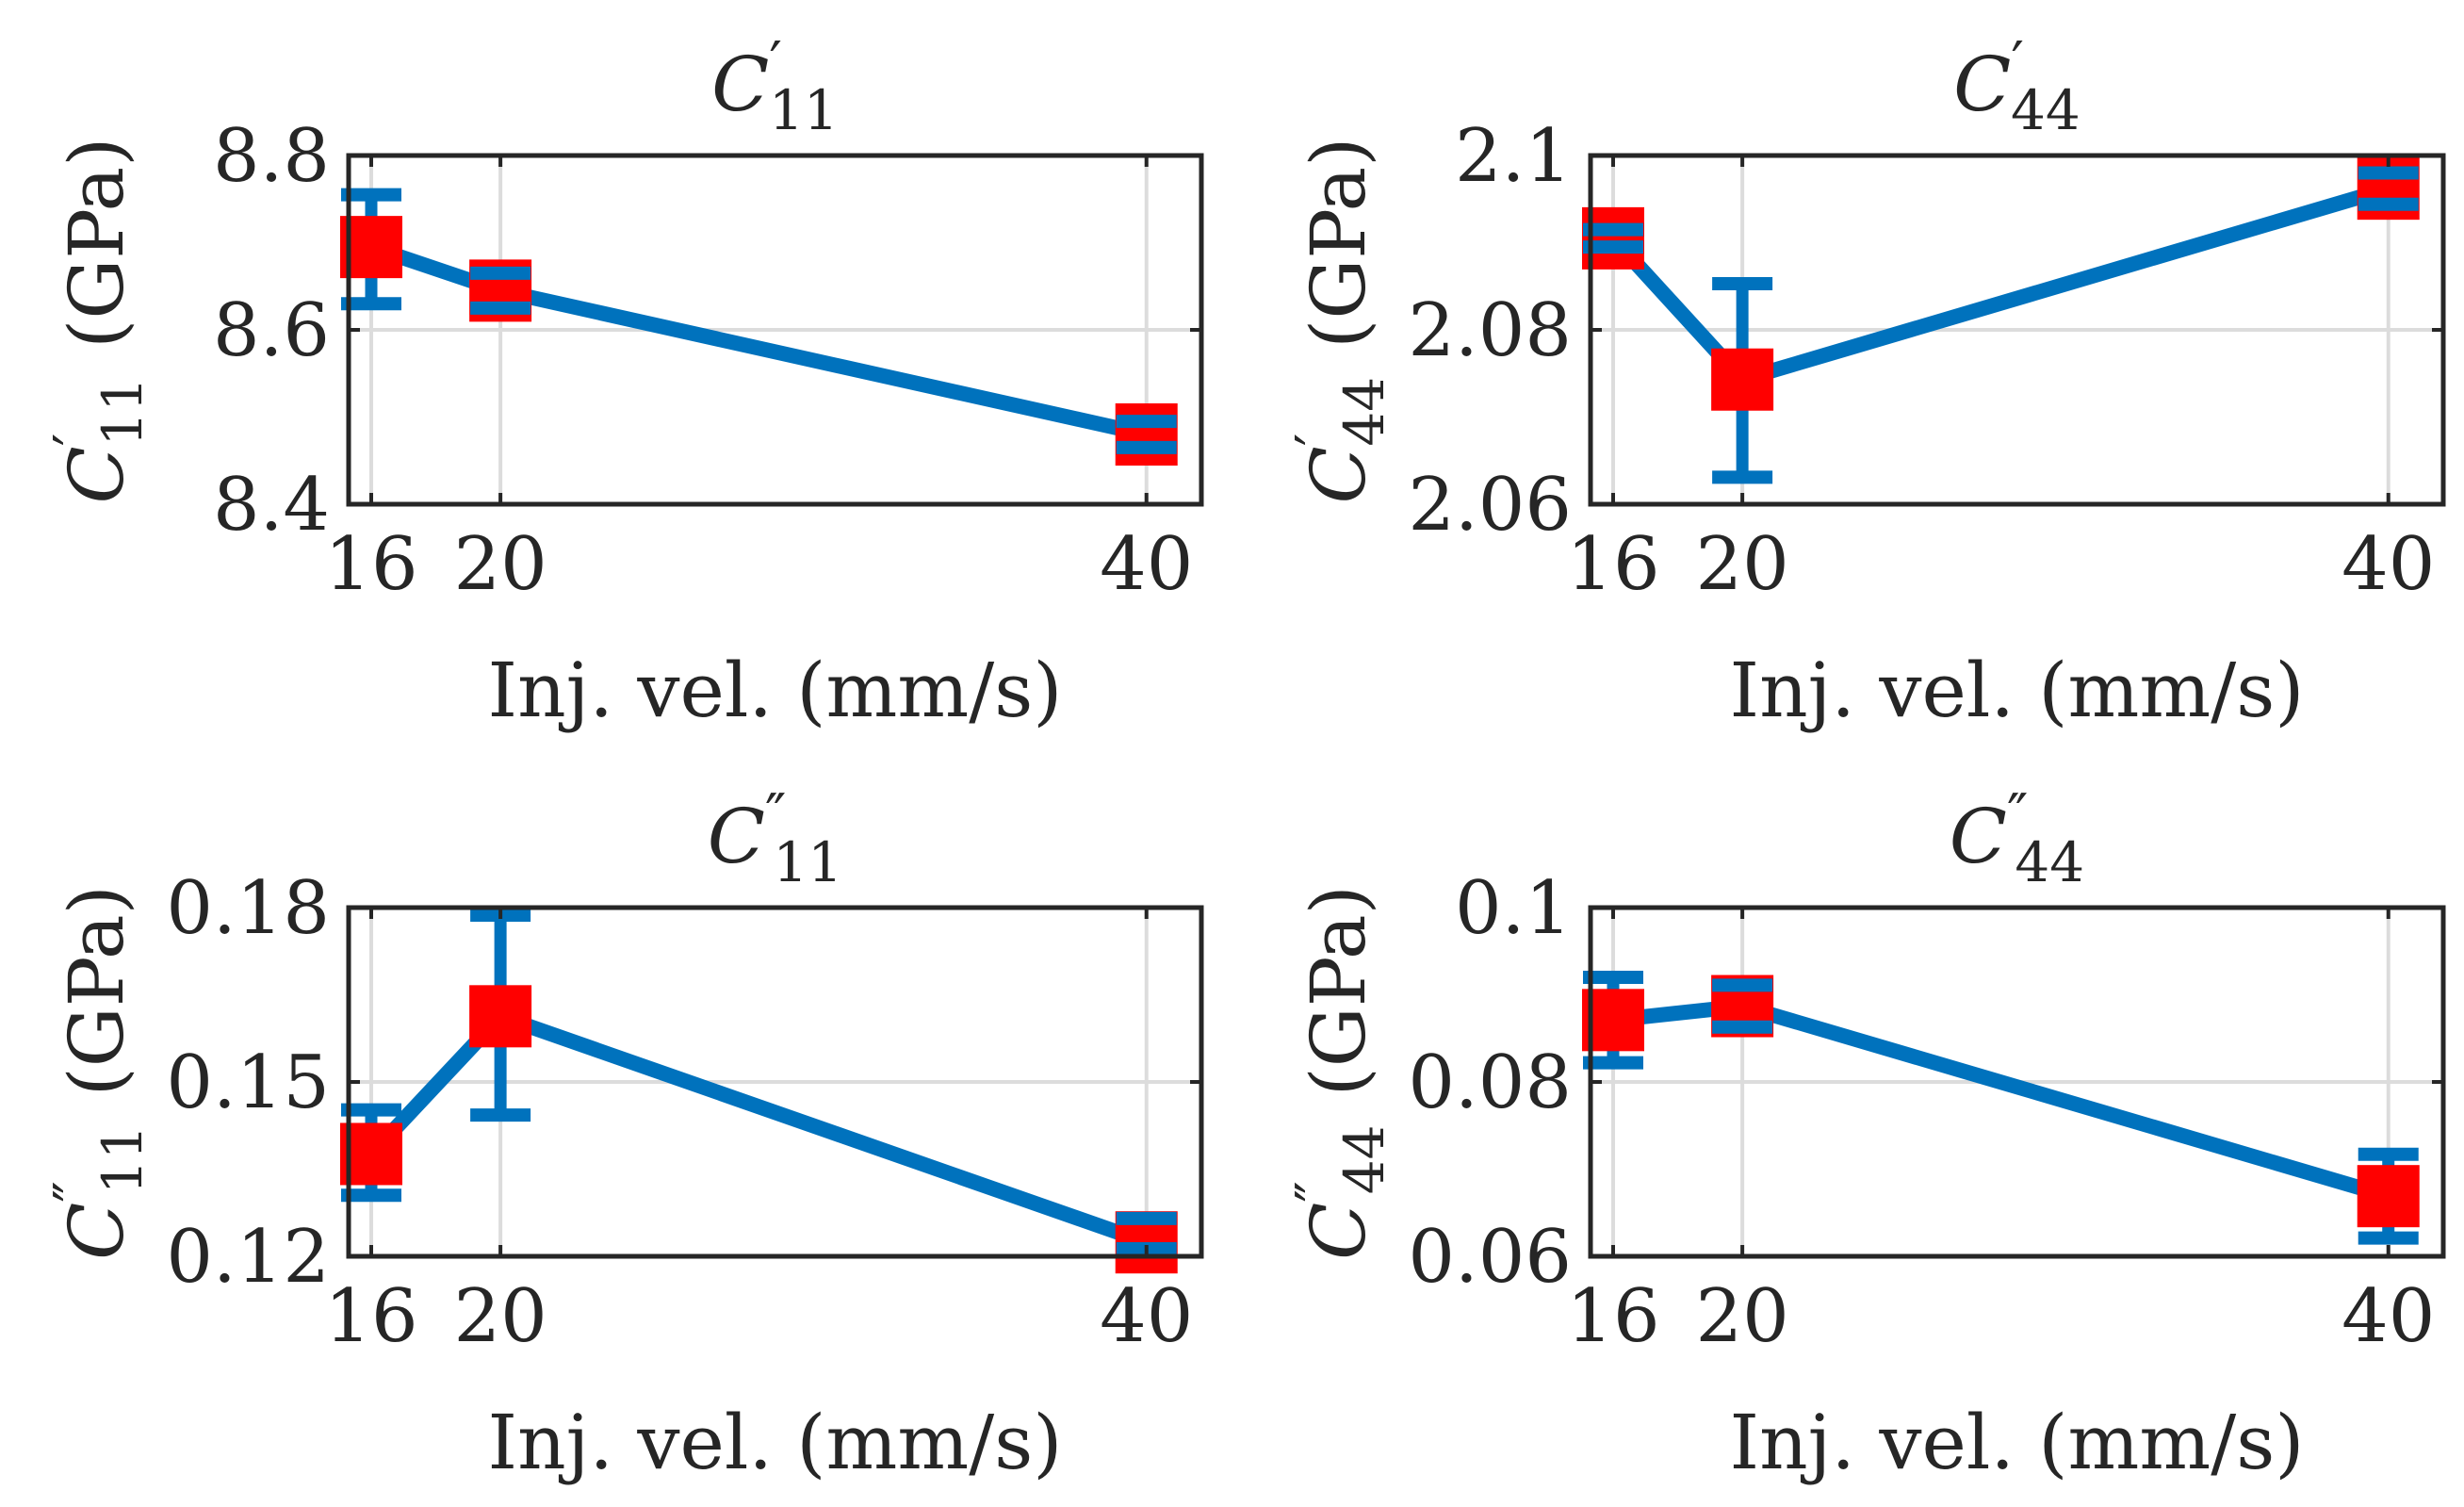  I want to click on y-axis-title: C″44 (GPa), so click(1340, 1072).